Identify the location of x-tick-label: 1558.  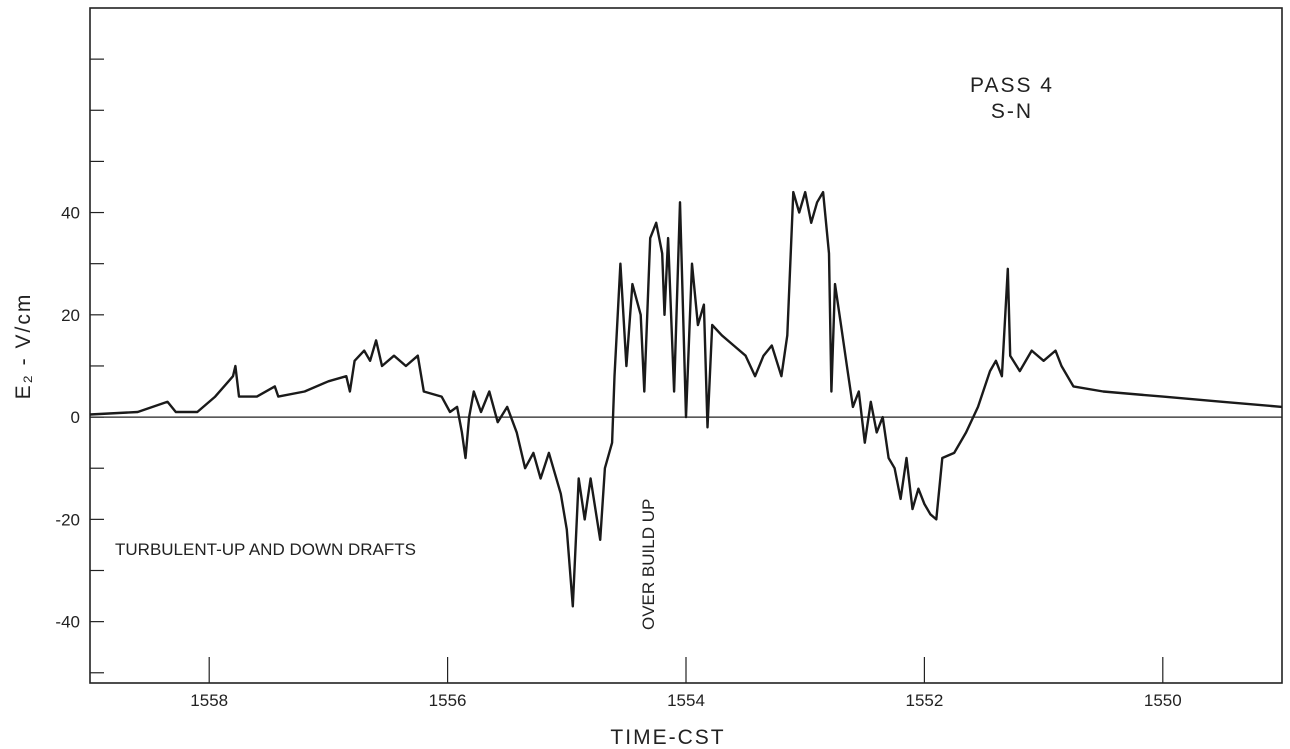
(209, 700).